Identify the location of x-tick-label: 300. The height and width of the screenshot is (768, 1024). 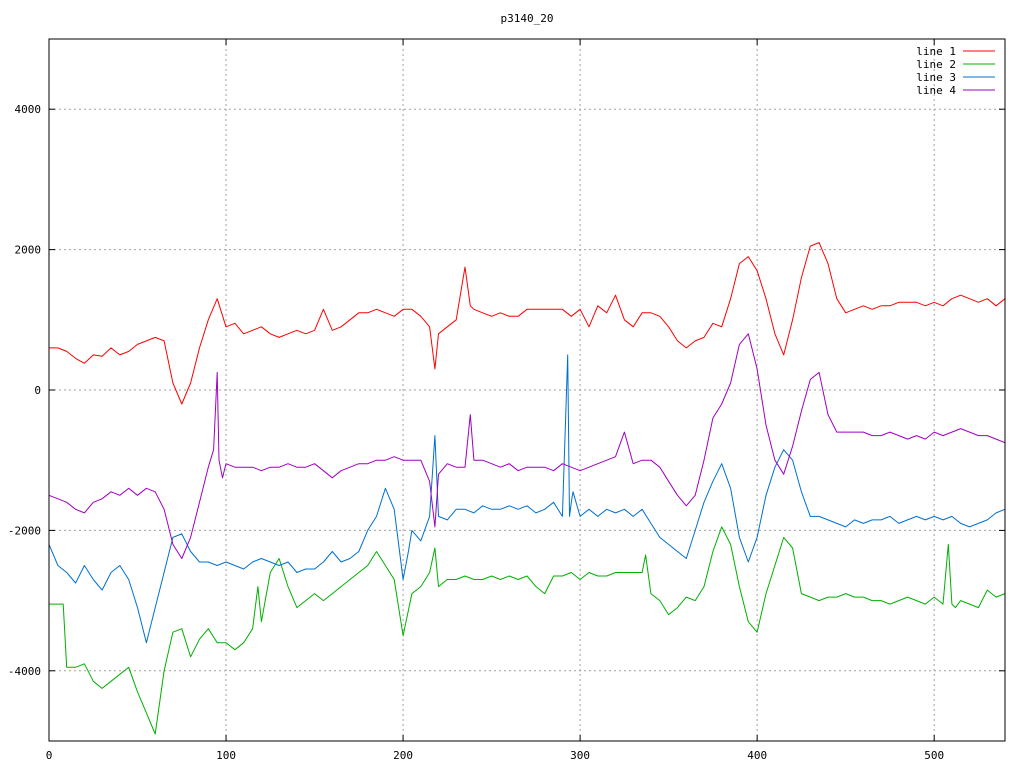
(580, 755).